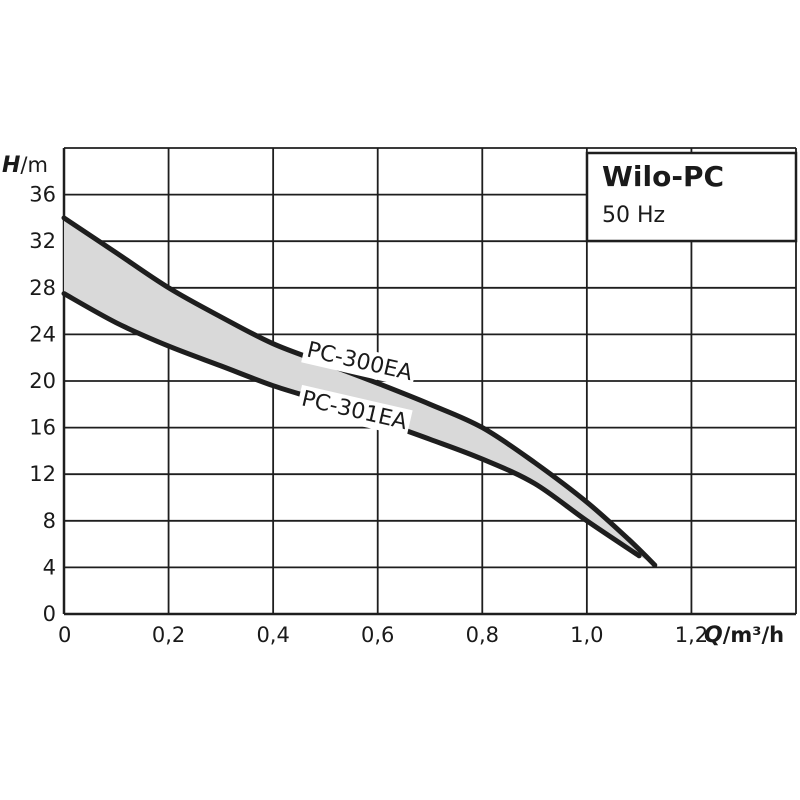  I want to click on legend: Wilo-PC 50 Hz, so click(691, 197).